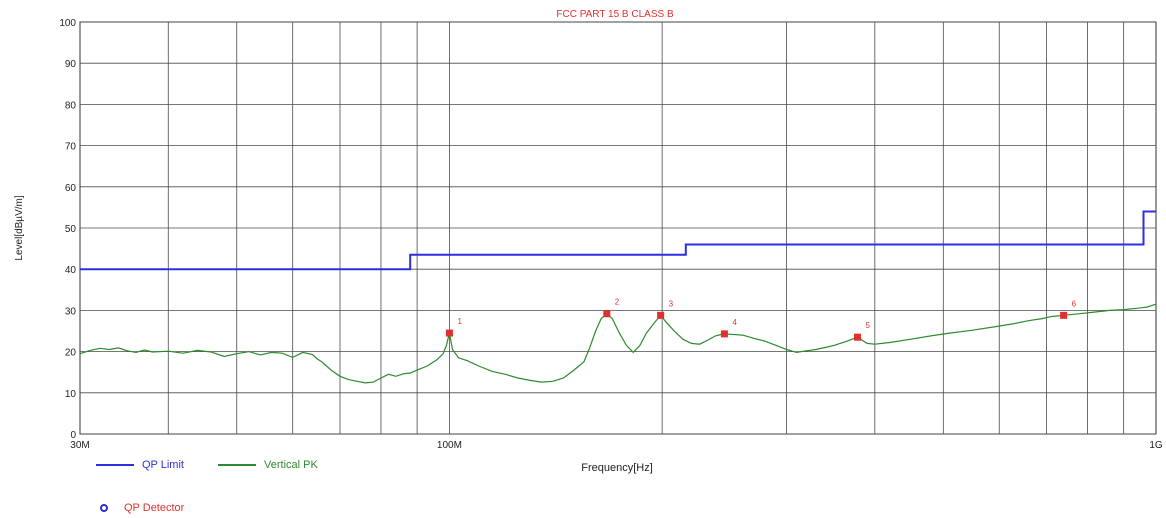 This screenshot has width=1166, height=518. I want to click on y-tick-label: 100, so click(67, 23).